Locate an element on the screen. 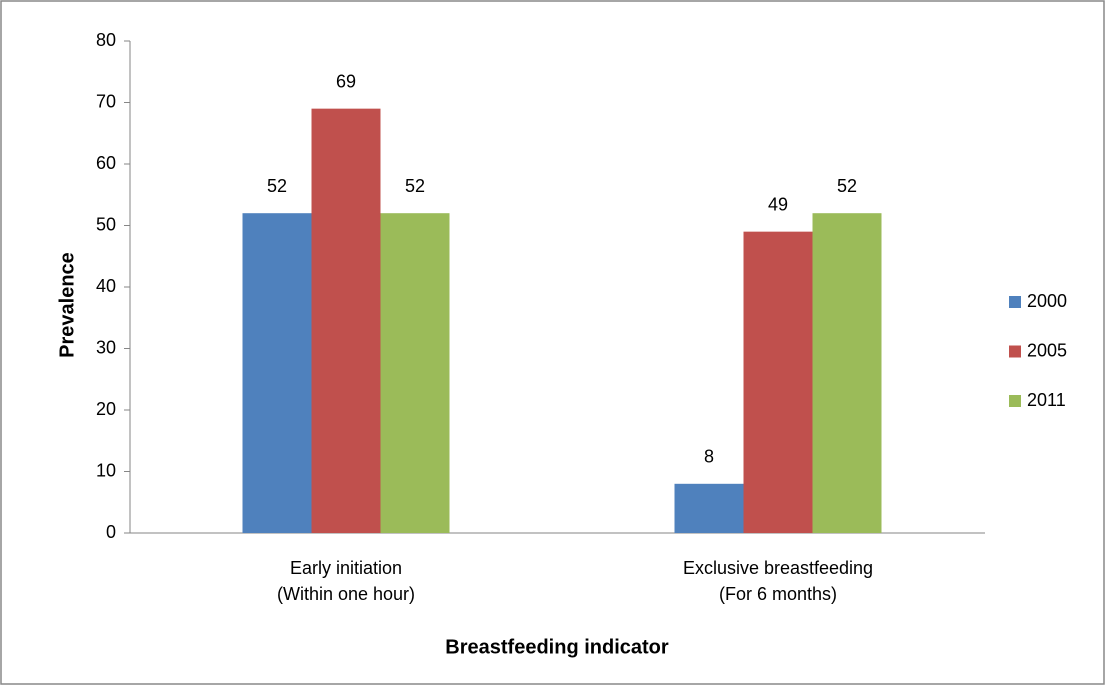 The width and height of the screenshot is (1106, 686). y-tick-label: 80 is located at coordinates (106, 40).